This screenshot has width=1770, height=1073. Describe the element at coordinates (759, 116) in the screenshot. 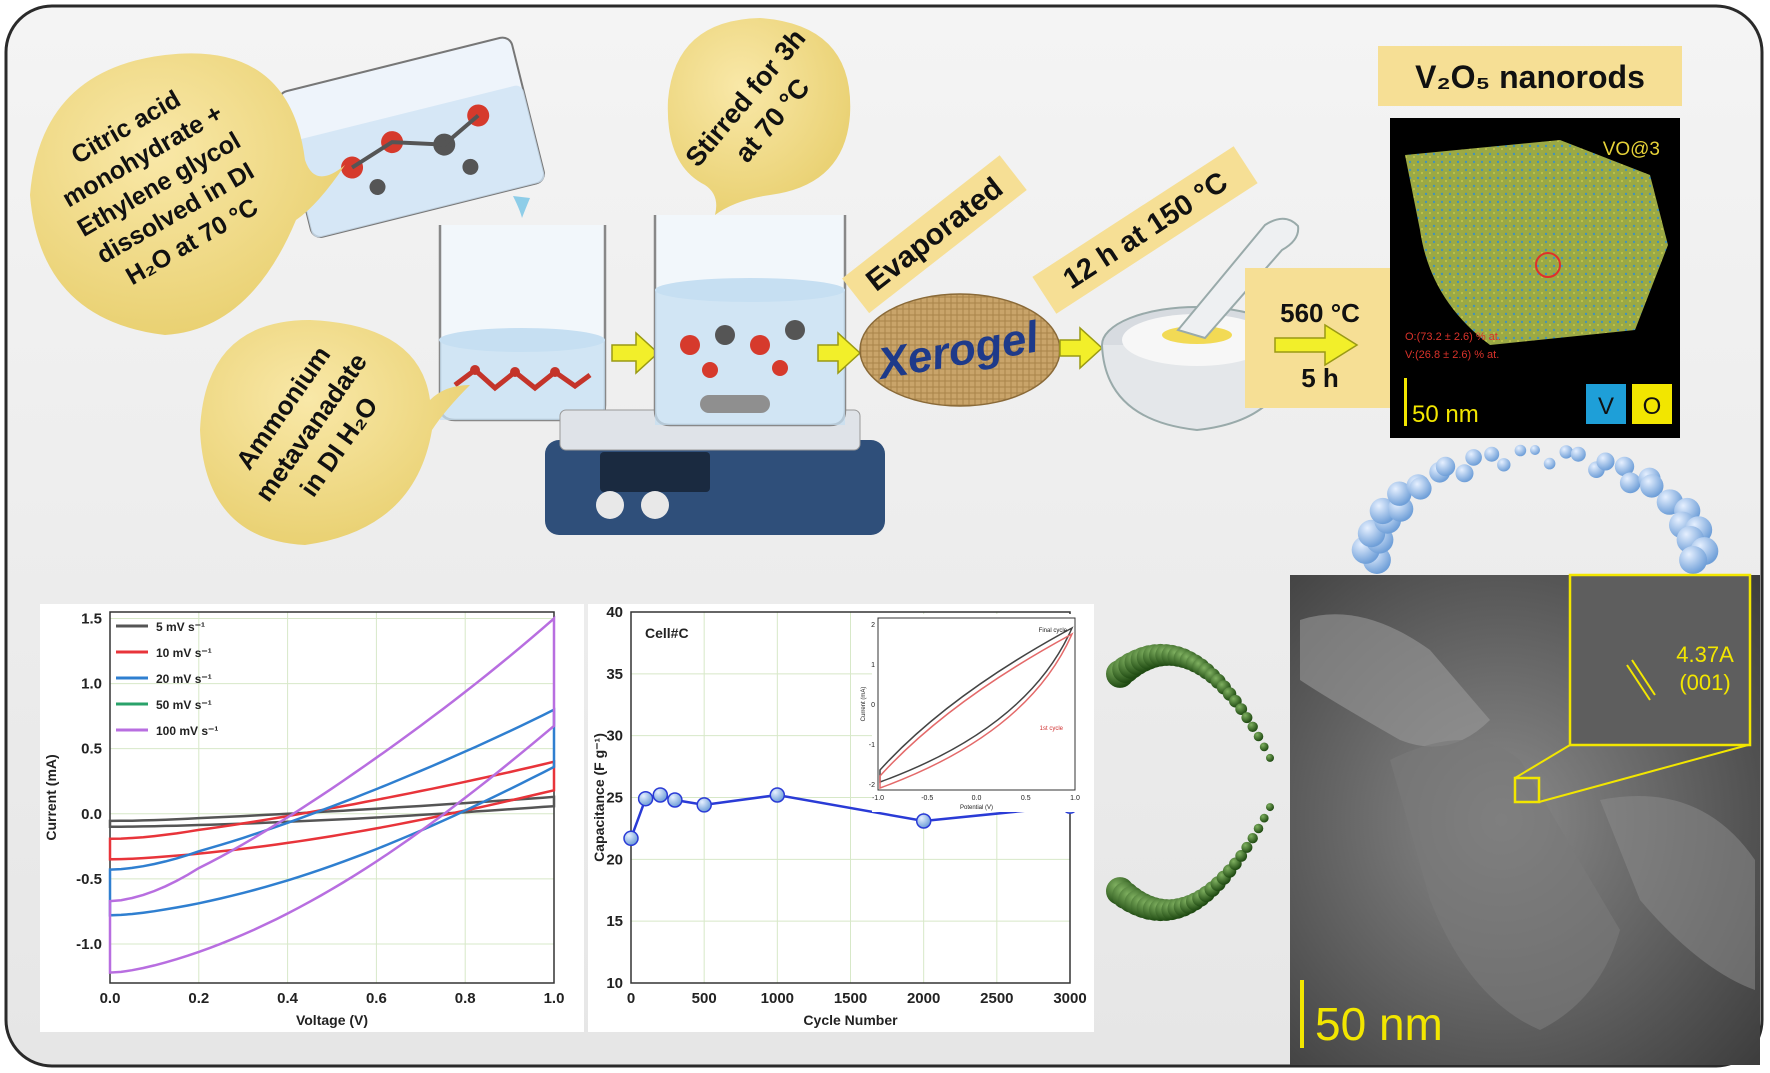

I see `bubble-stirred: Stirred for 3h at 70 °C` at that location.